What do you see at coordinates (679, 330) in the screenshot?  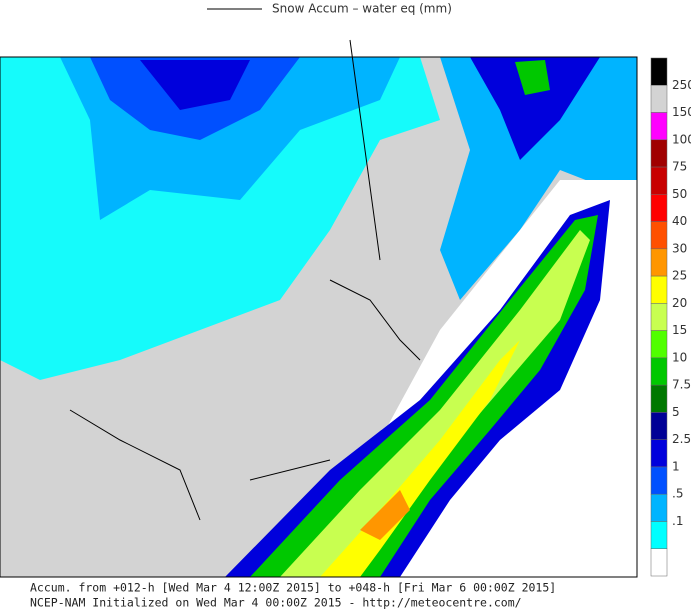 I see `colorbar-label: 15` at bounding box center [679, 330].